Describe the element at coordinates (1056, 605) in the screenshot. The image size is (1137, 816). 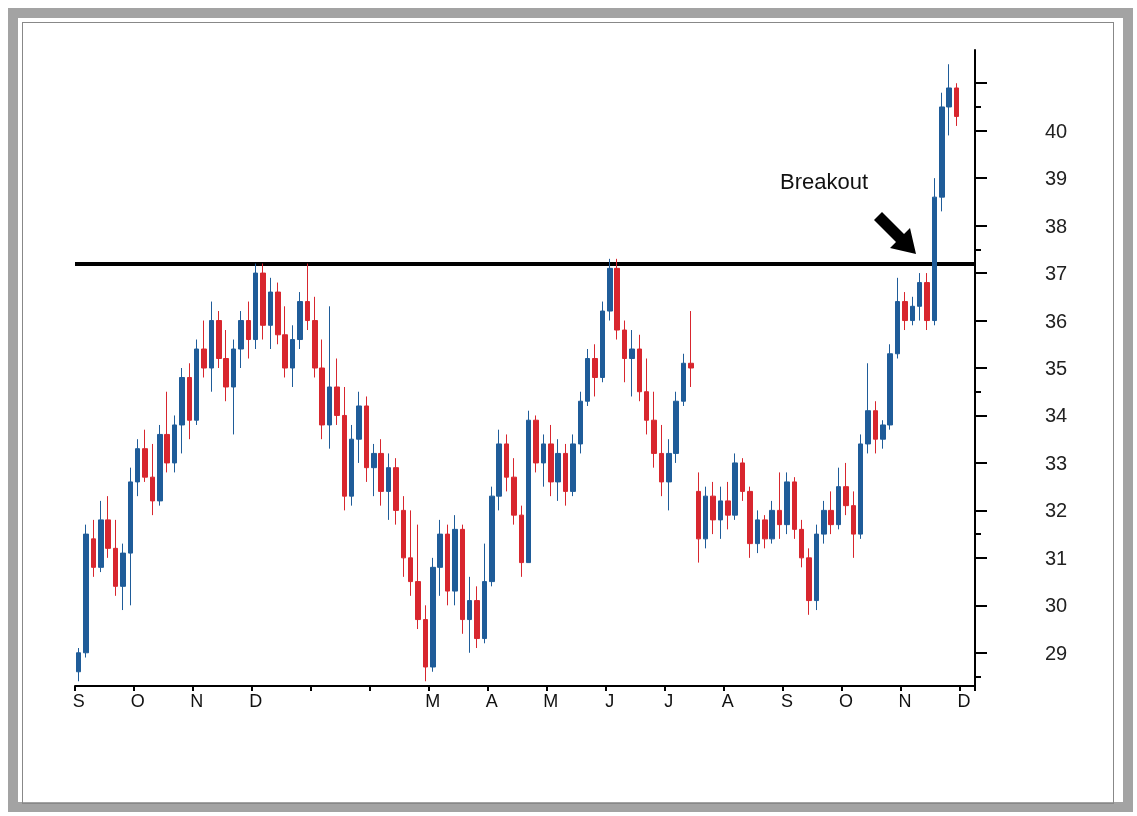
I see `y-tick-label: 30` at that location.